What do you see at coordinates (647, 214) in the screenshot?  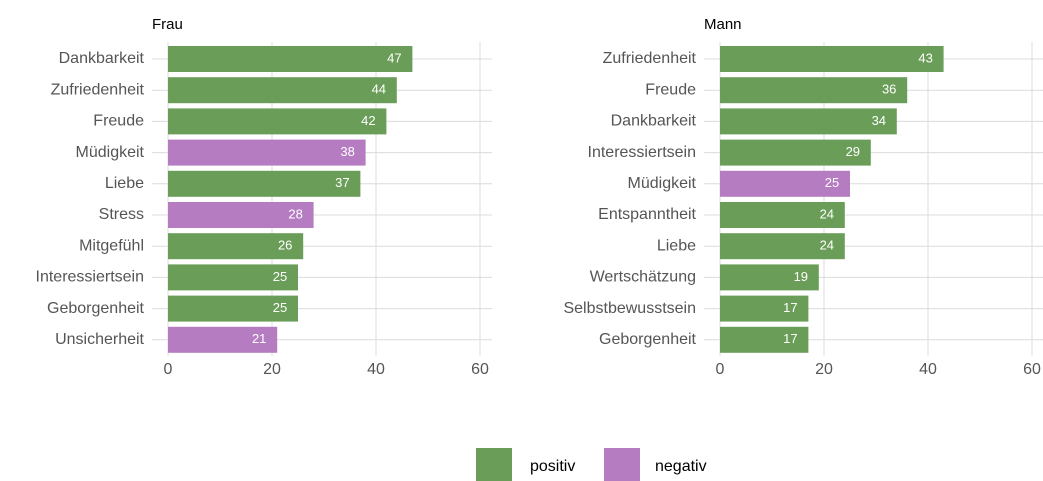 I see `y-tick-label: Entspanntheit` at bounding box center [647, 214].